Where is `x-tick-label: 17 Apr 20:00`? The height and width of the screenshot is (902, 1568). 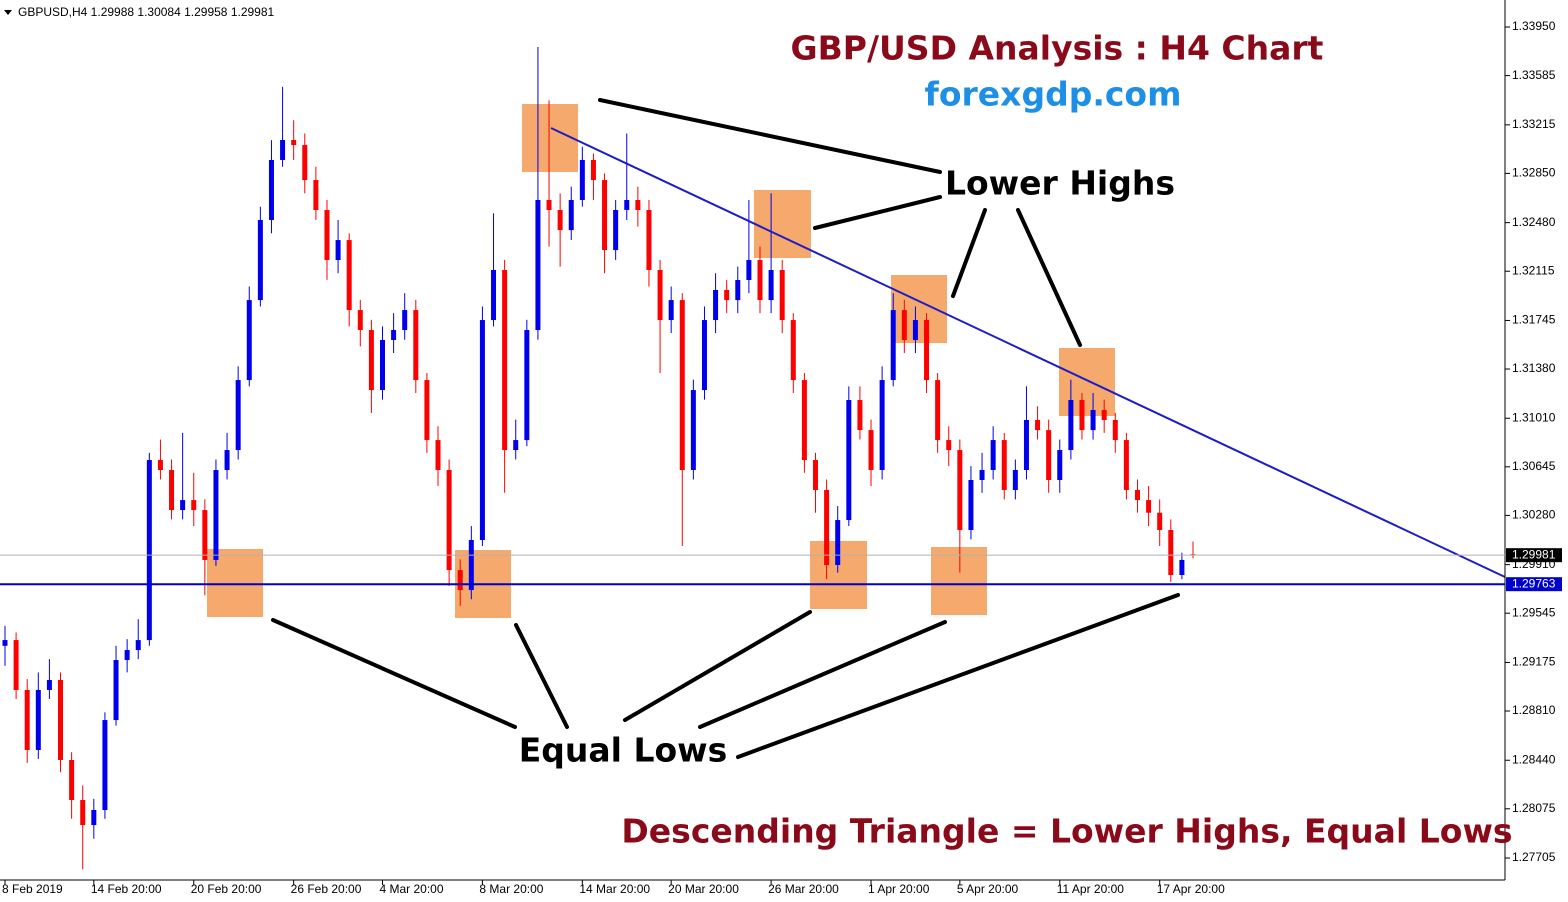 x-tick-label: 17 Apr 20:00 is located at coordinates (1191, 889).